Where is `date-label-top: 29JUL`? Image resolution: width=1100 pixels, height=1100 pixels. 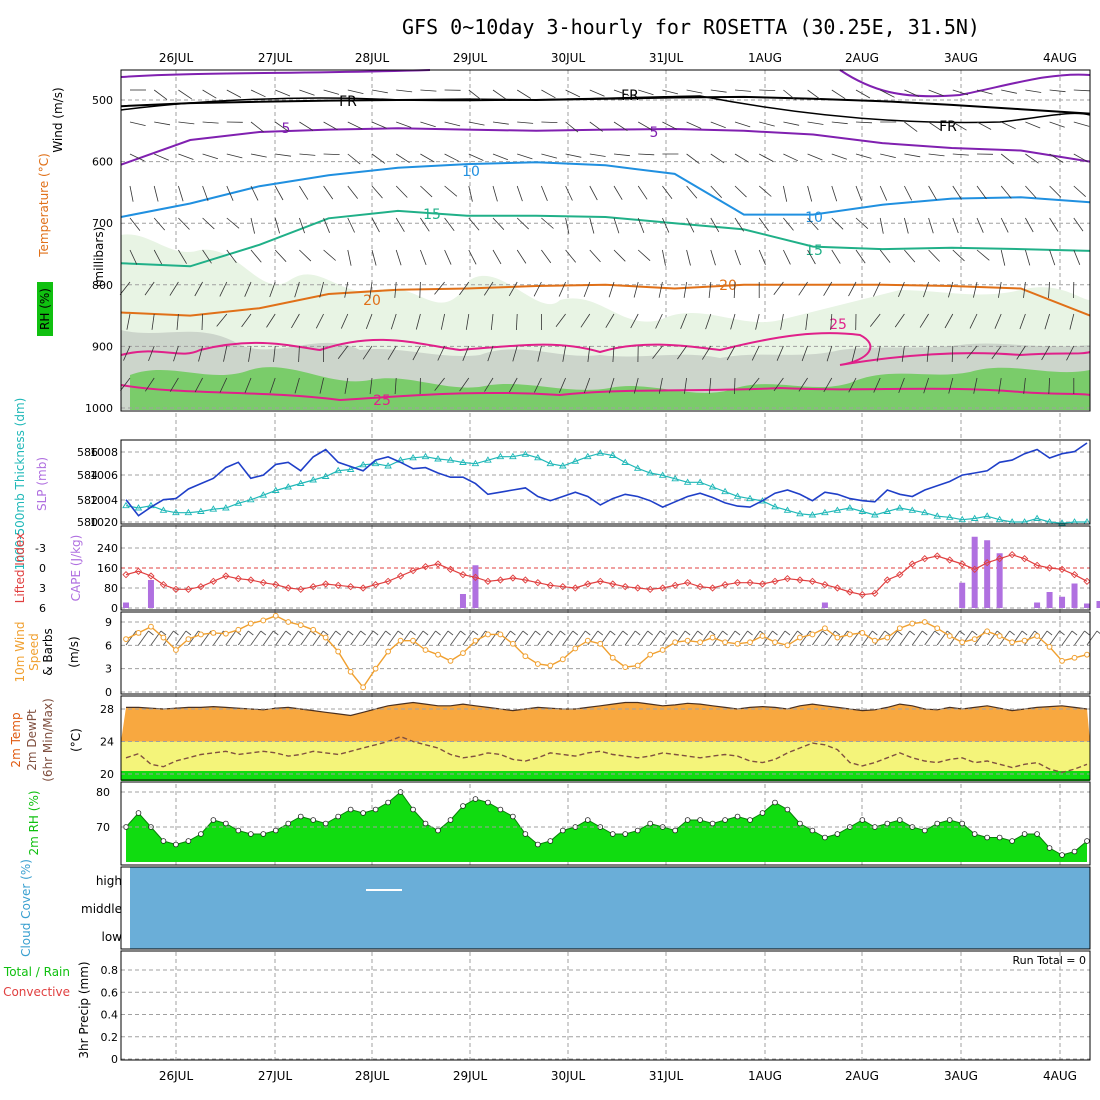
date-label-top: 29JUL is located at coordinates (470, 58).